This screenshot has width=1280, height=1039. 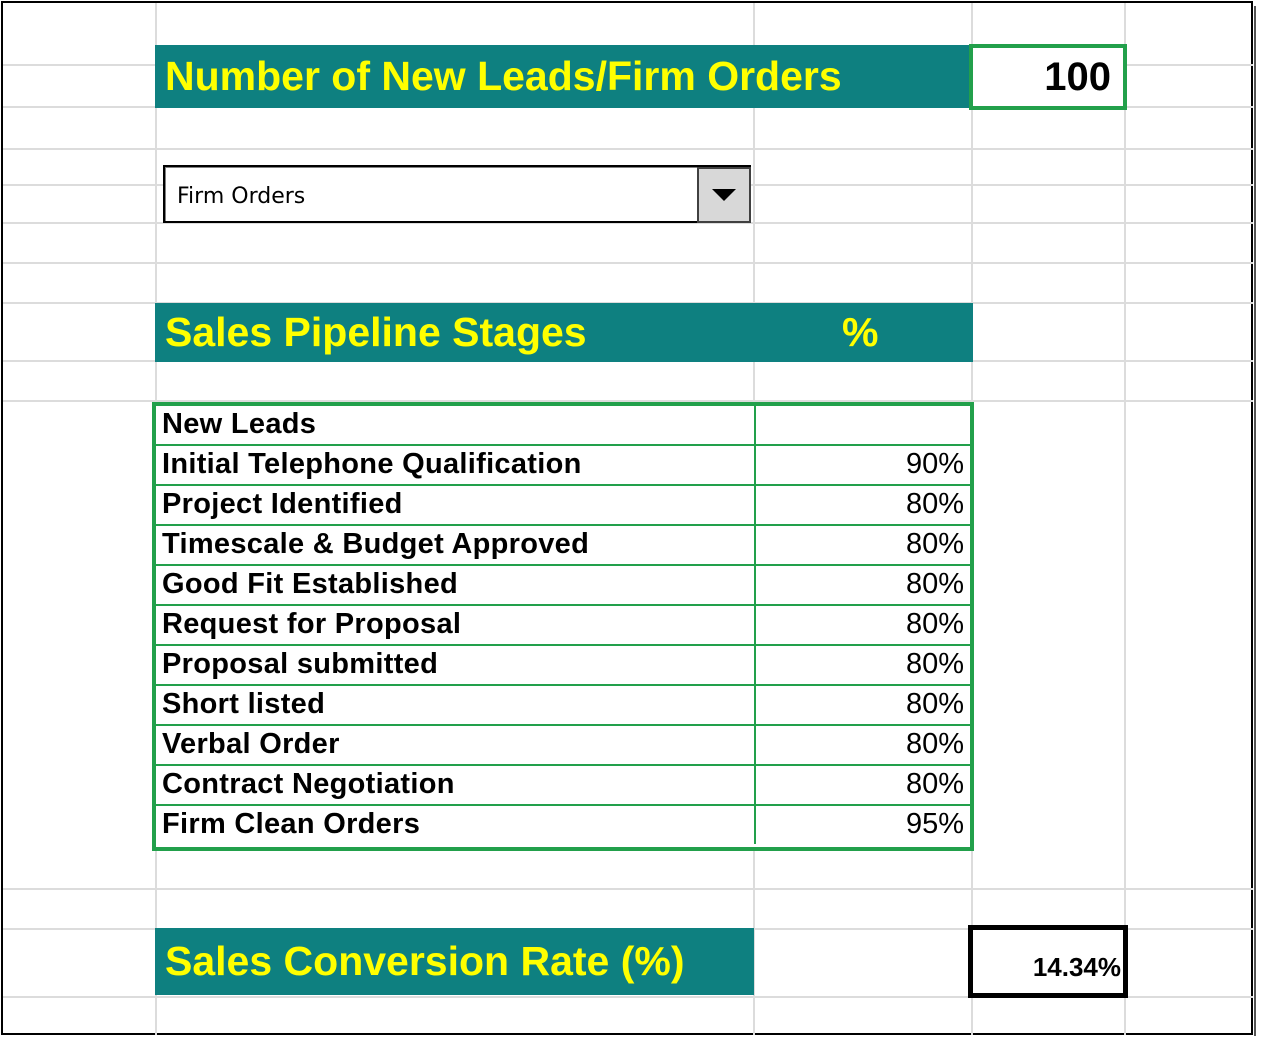 I want to click on stage-name: Proposal submitted, so click(x=300, y=664).